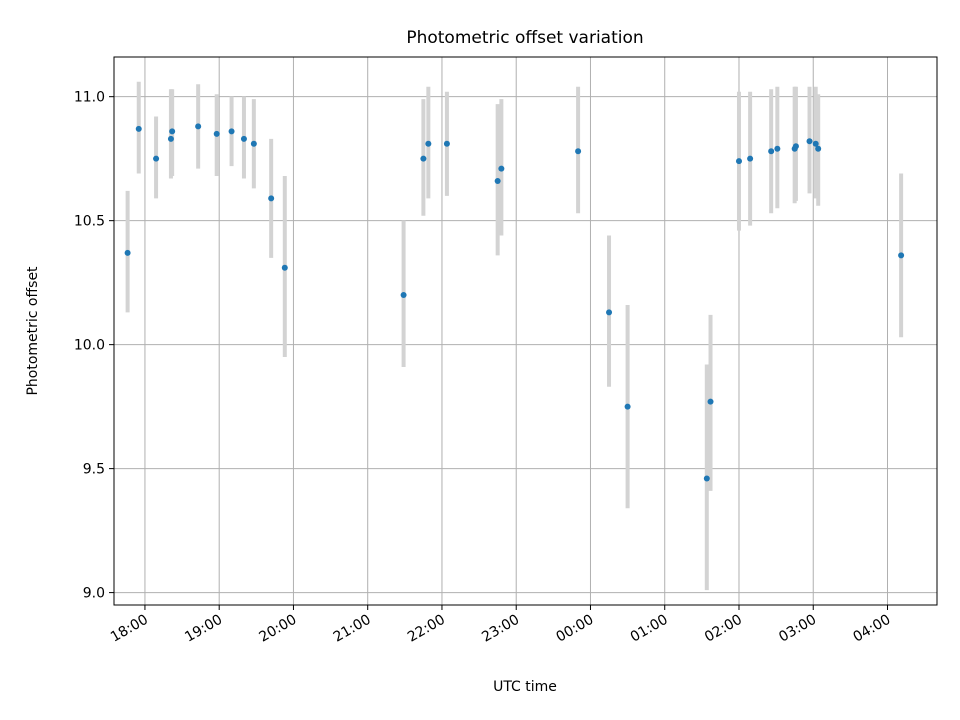 The width and height of the screenshot is (960, 720). What do you see at coordinates (723, 629) in the screenshot?
I see `x-tick-label: 02:00` at bounding box center [723, 629].